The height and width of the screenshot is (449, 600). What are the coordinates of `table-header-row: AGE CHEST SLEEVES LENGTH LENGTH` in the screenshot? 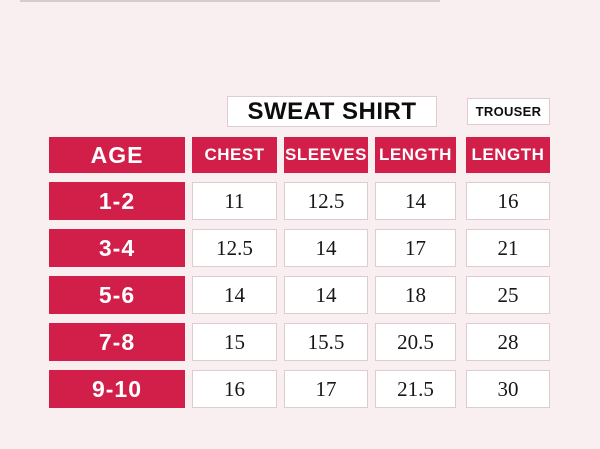 It's located at (299, 155).